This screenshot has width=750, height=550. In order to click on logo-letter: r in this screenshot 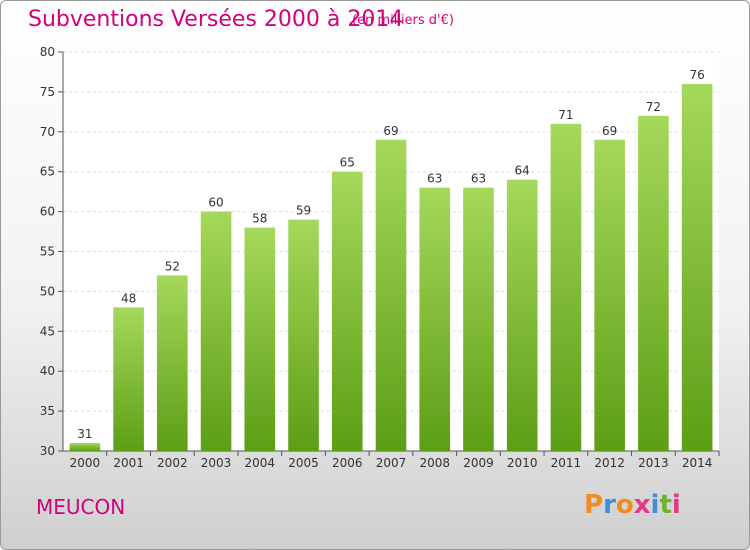, I will do `click(609, 505)`.